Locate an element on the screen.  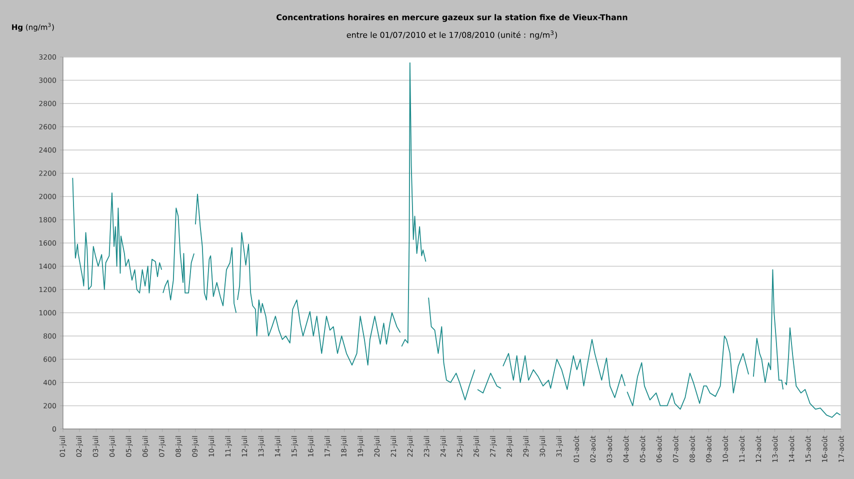
chart-title: Concentrations horaires en mercure gazeux sur la station fixe de Vieux-Thann is located at coordinates (452, 18).